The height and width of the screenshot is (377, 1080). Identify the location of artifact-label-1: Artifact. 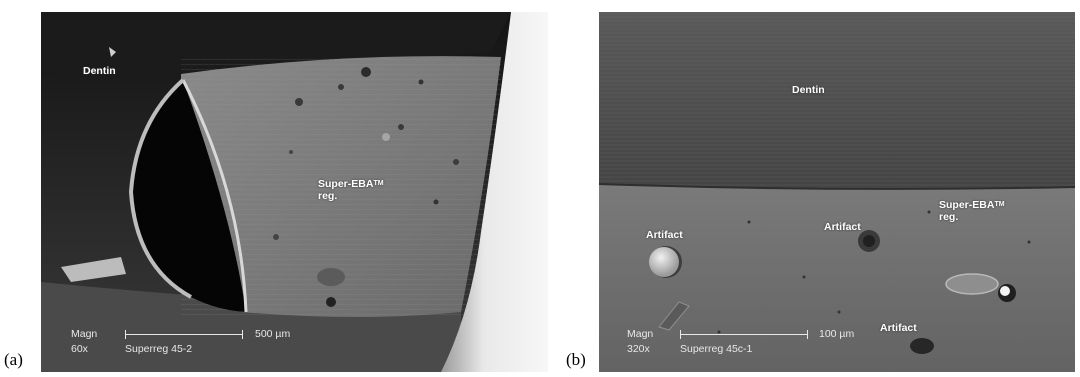
(664, 235).